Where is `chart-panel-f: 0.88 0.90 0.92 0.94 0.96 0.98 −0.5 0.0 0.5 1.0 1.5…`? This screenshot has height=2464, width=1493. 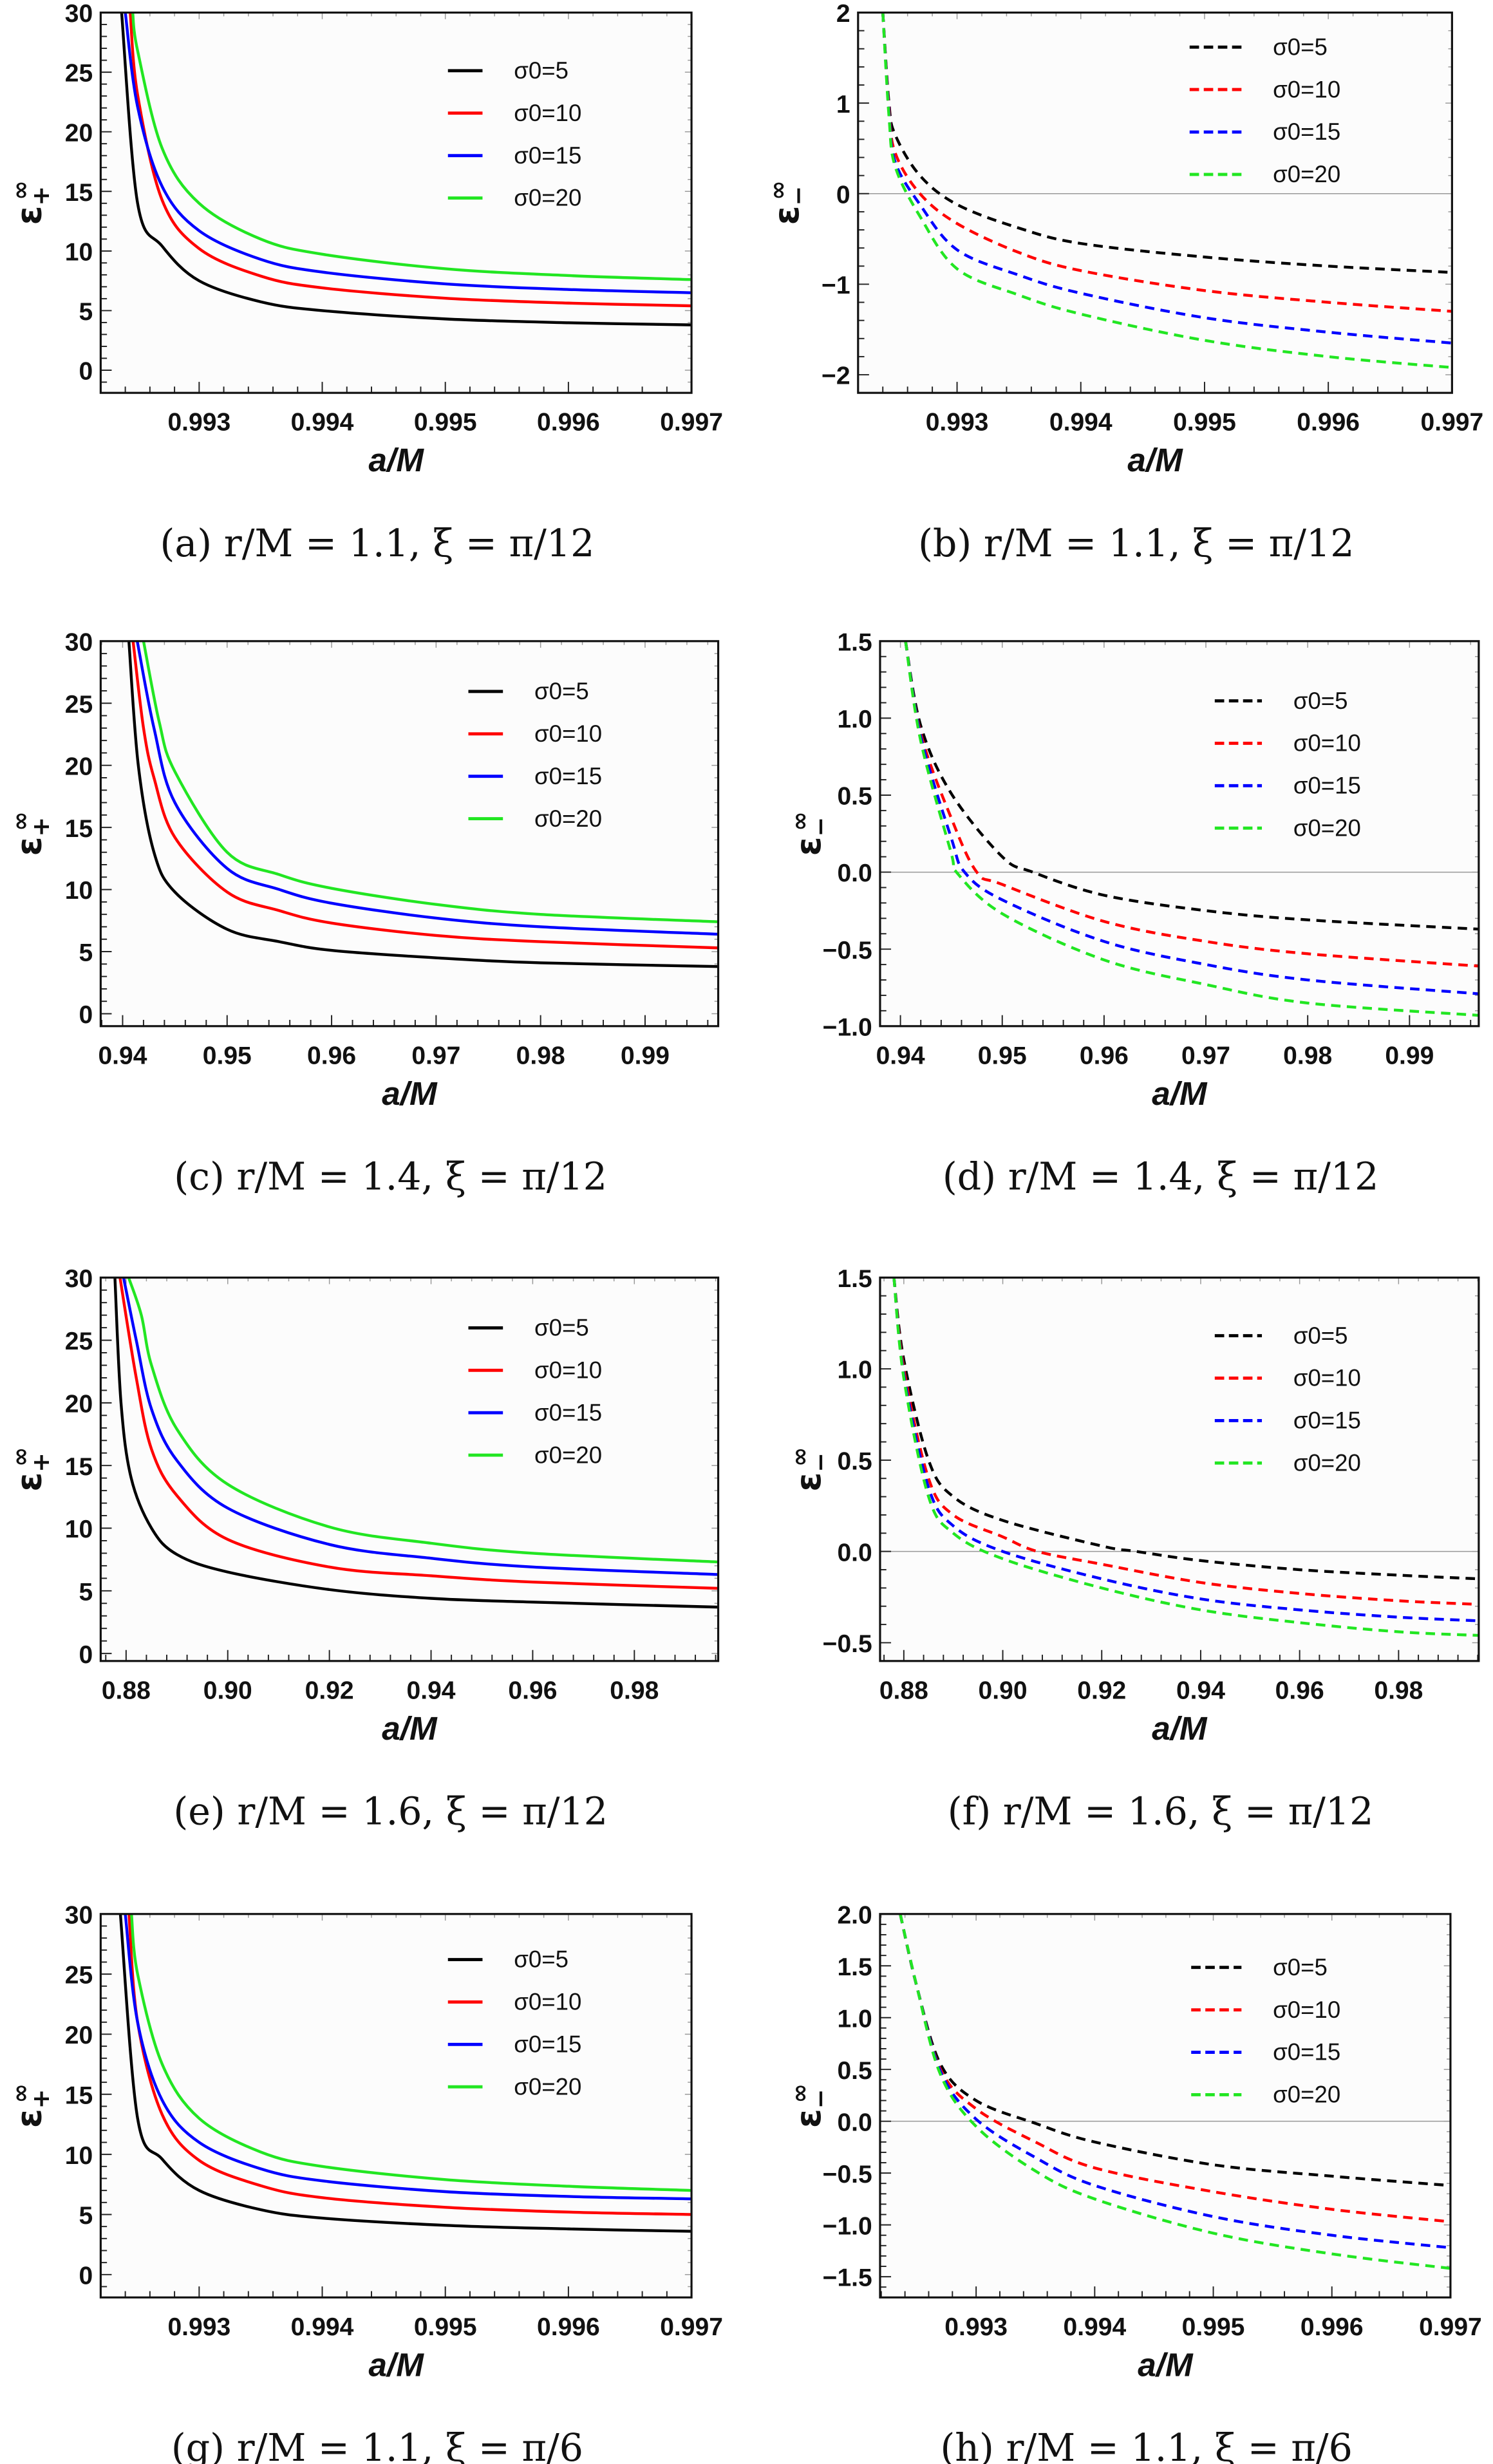 chart-panel-f: 0.88 0.90 0.92 0.94 0.96 0.98 −0.5 0.0 0.5 1.0 1.5… is located at coordinates (1133, 1549).